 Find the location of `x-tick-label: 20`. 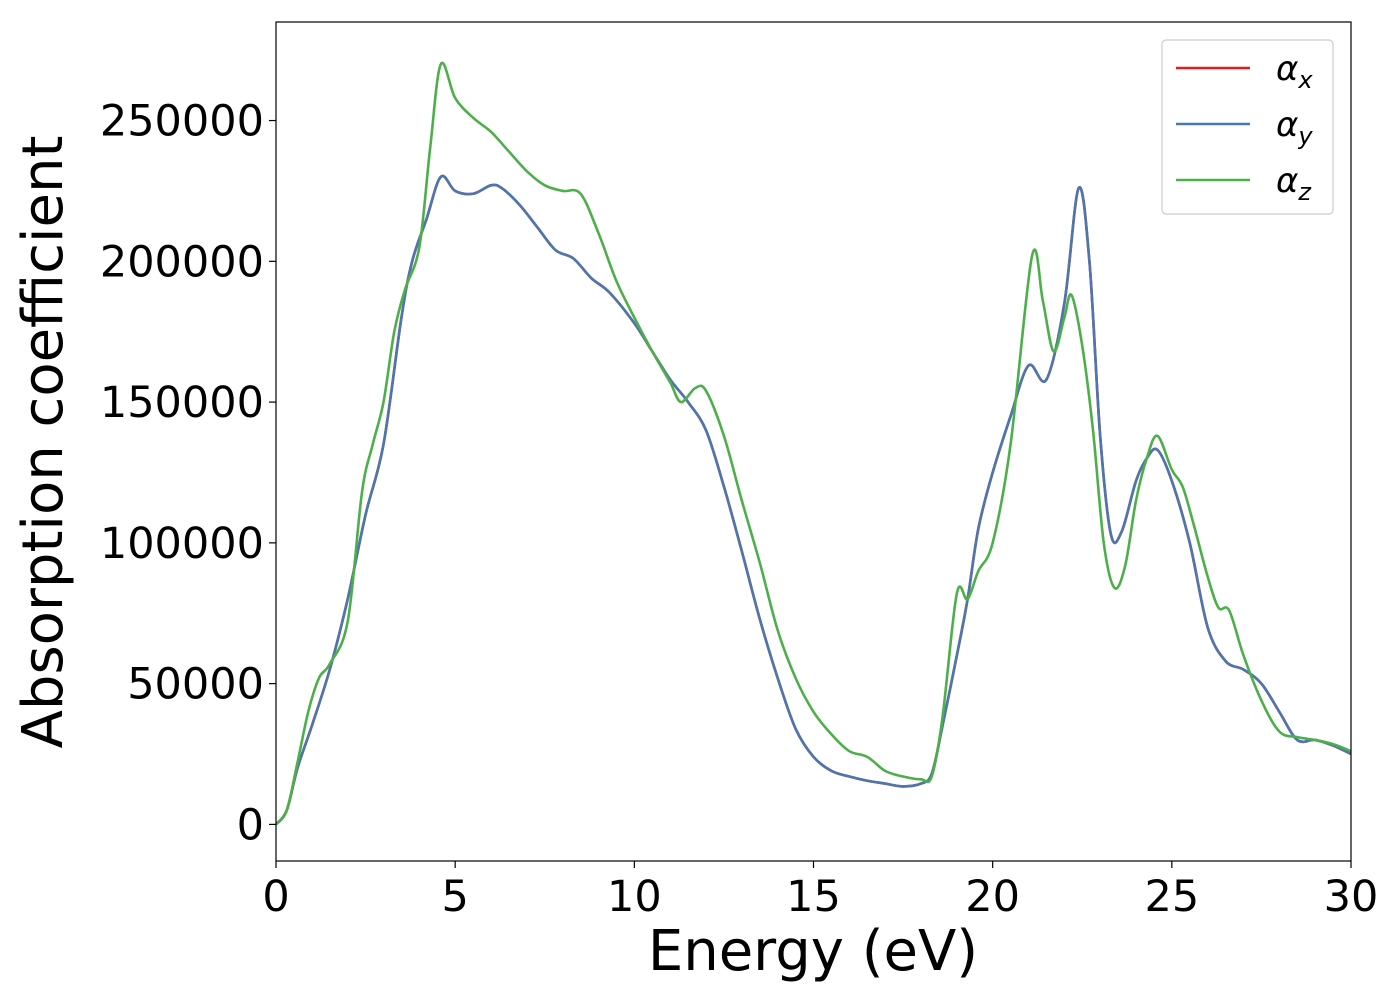

x-tick-label: 20 is located at coordinates (992, 897).